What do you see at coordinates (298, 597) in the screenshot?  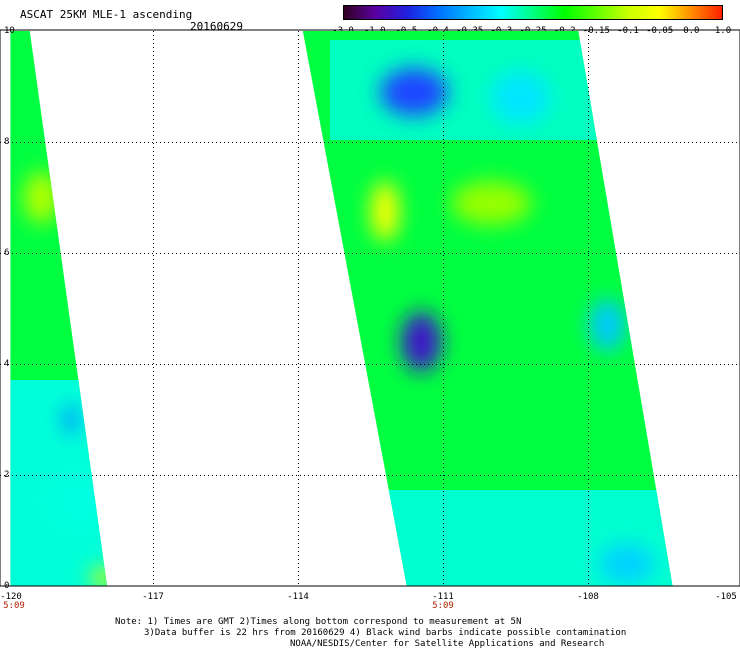 I see `longitude-tick: -114` at bounding box center [298, 597].